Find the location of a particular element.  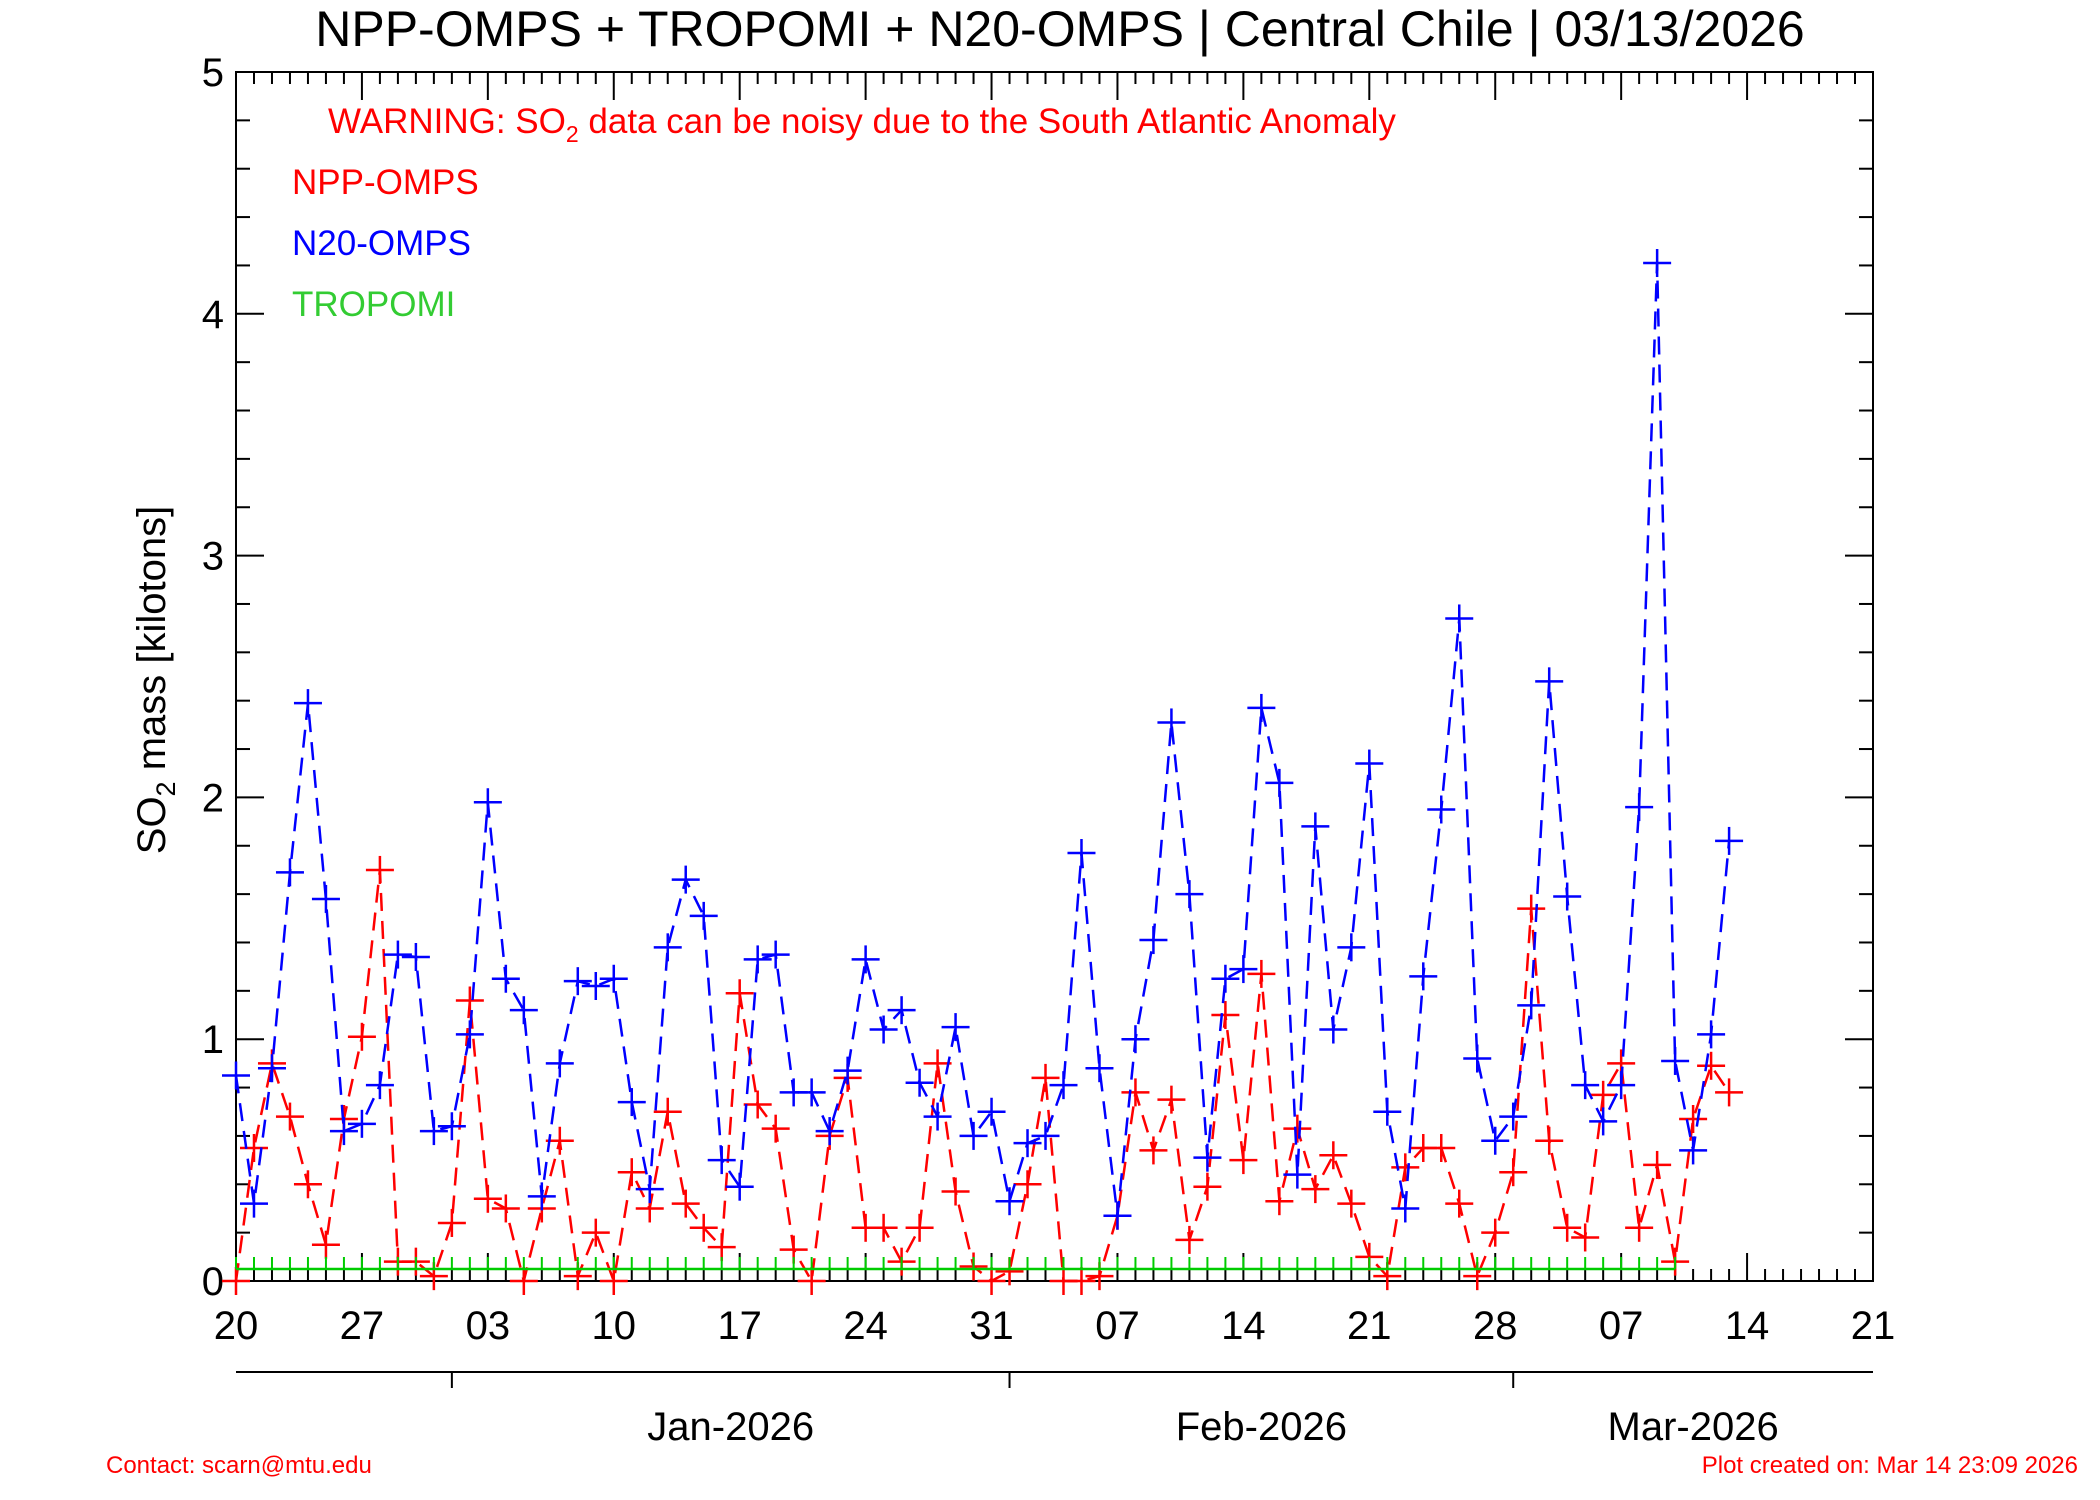

x-tick-label: 17 is located at coordinates (739, 1326).